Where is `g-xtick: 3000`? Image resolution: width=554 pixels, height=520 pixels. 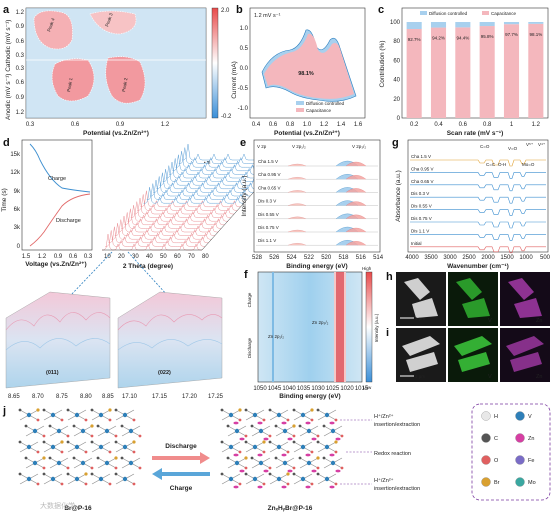
g-xtick: 3000 is located at coordinates (450, 258).